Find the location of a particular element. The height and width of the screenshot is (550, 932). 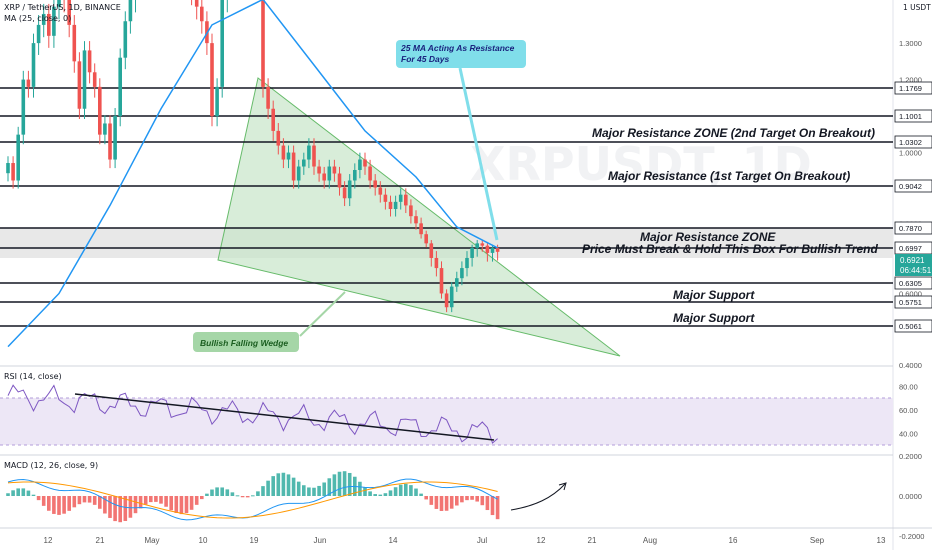

macd-tick: 0.0000 is located at coordinates (910, 496).